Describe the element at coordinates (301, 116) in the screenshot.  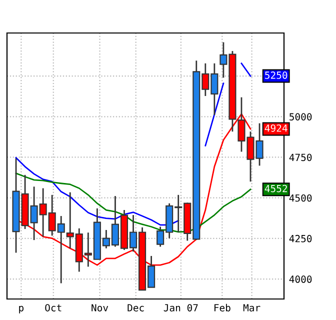
I see `y-tick-label: 5000` at that location.